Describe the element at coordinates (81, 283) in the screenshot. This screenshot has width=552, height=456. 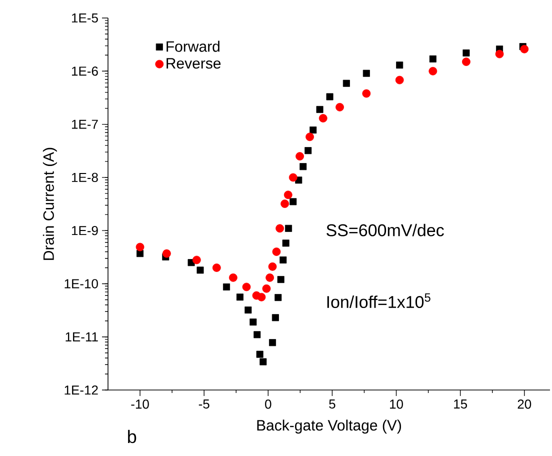
I see `y-tick-label: 1E-10` at that location.